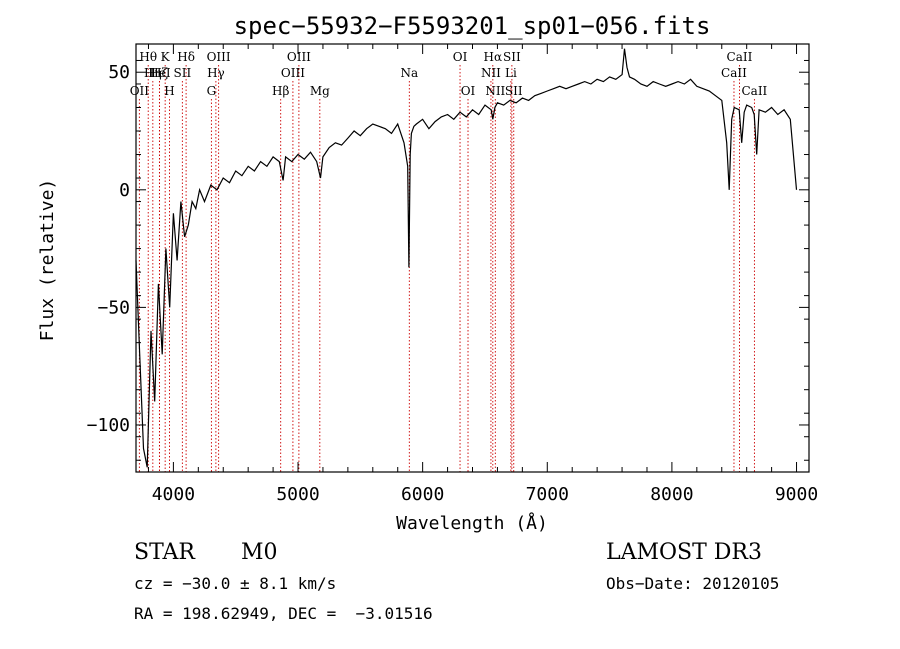  What do you see at coordinates (512, 57) in the screenshot?
I see `line-label-22: SII` at bounding box center [512, 57].